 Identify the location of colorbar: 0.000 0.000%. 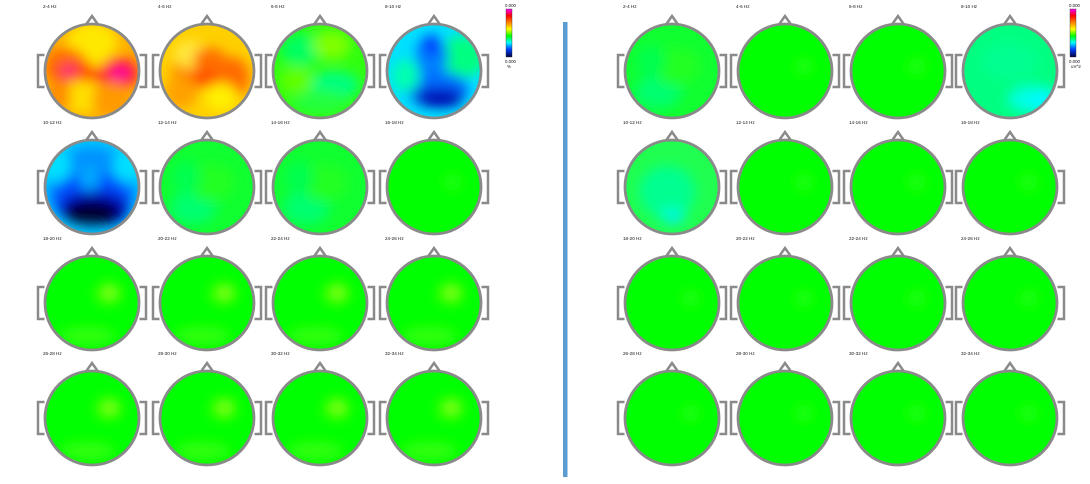
(511, 36).